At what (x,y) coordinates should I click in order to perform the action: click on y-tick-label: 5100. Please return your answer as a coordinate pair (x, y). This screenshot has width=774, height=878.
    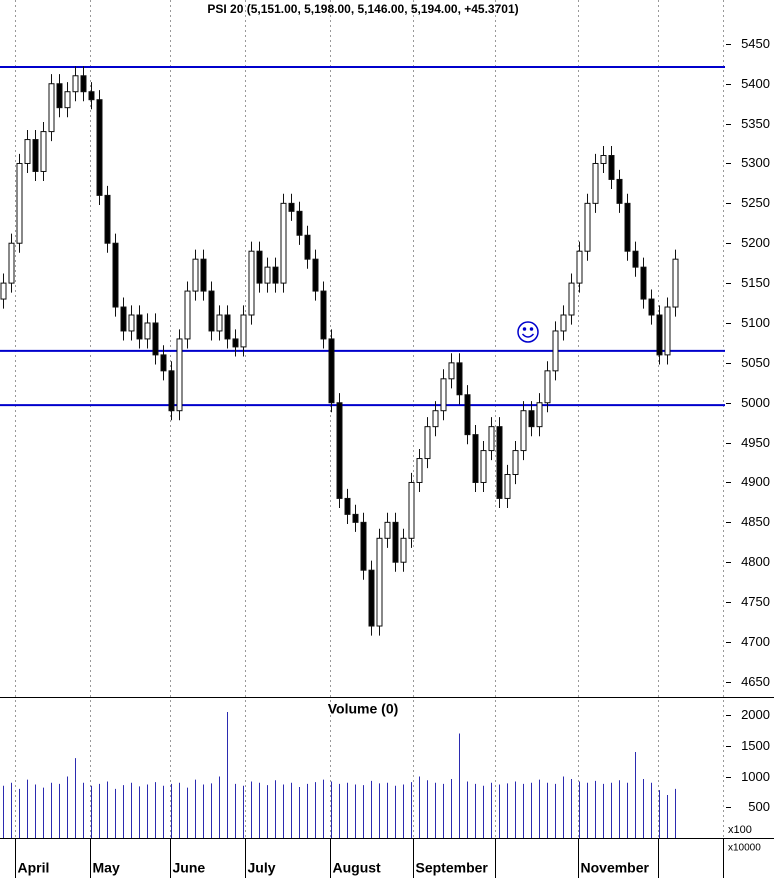
    Looking at the image, I should click on (755, 322).